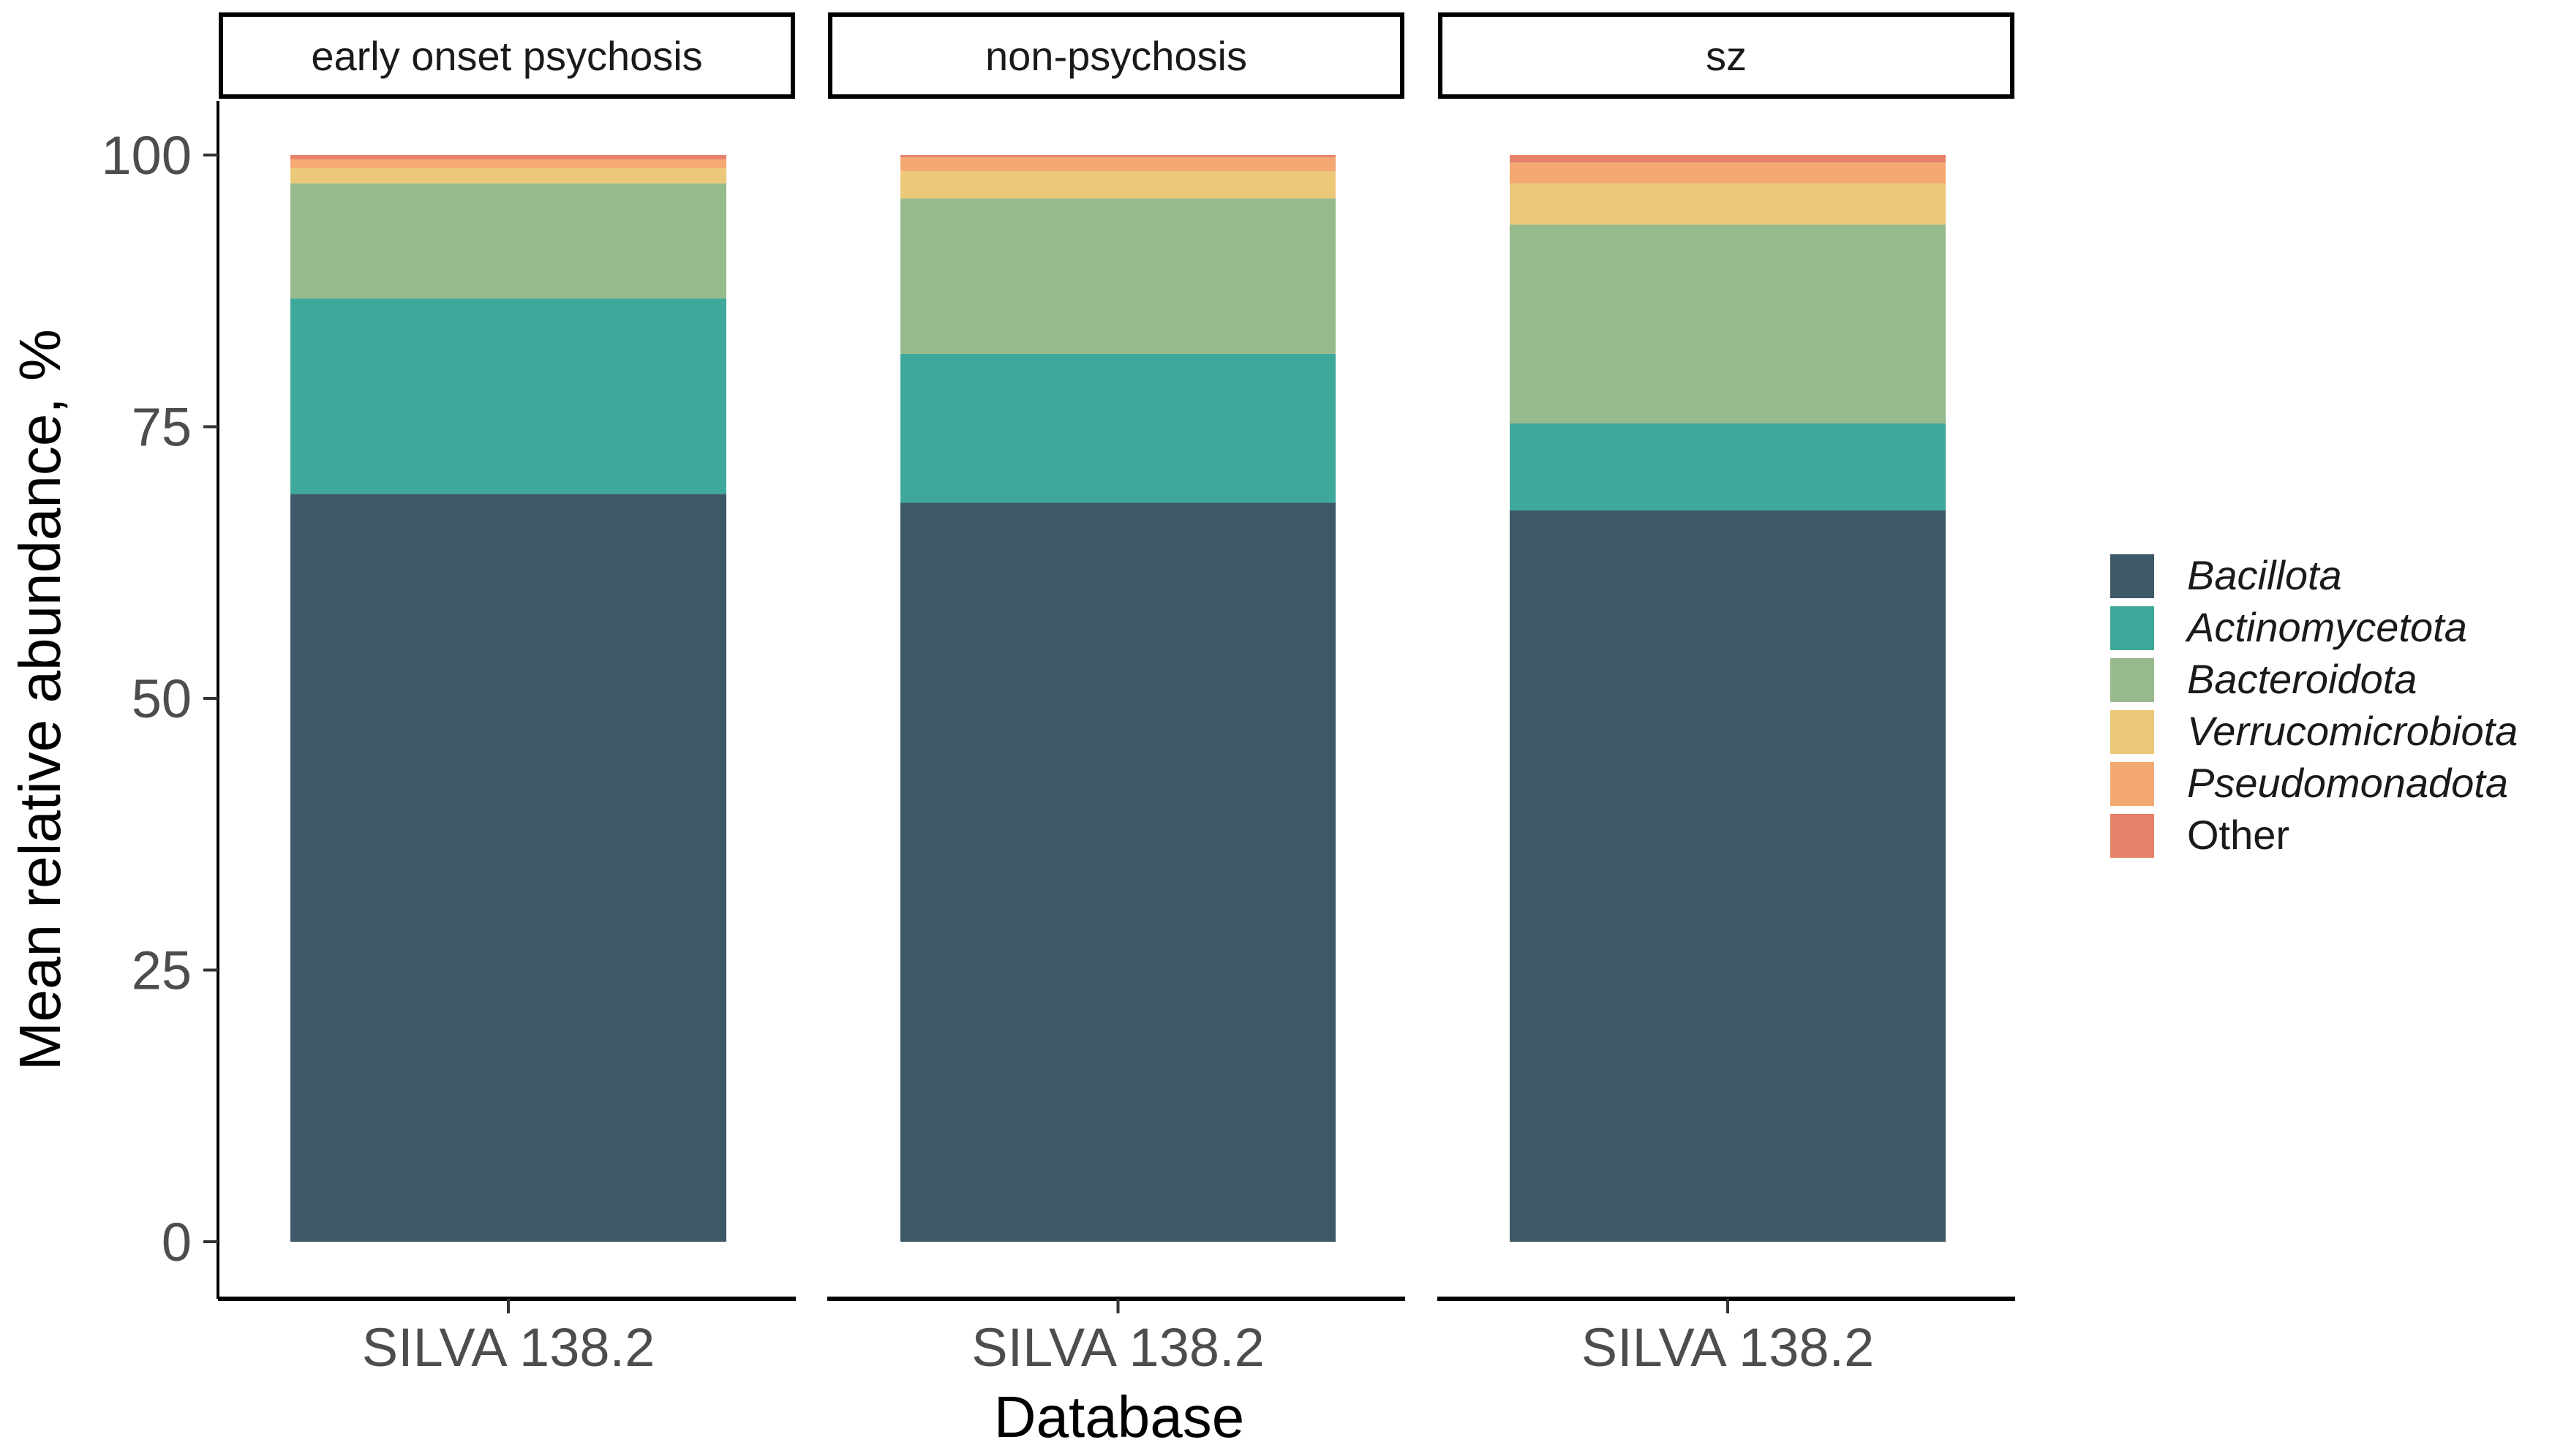 The width and height of the screenshot is (2563, 1456). I want to click on legend-label: Bacteroidota, so click(2302, 679).